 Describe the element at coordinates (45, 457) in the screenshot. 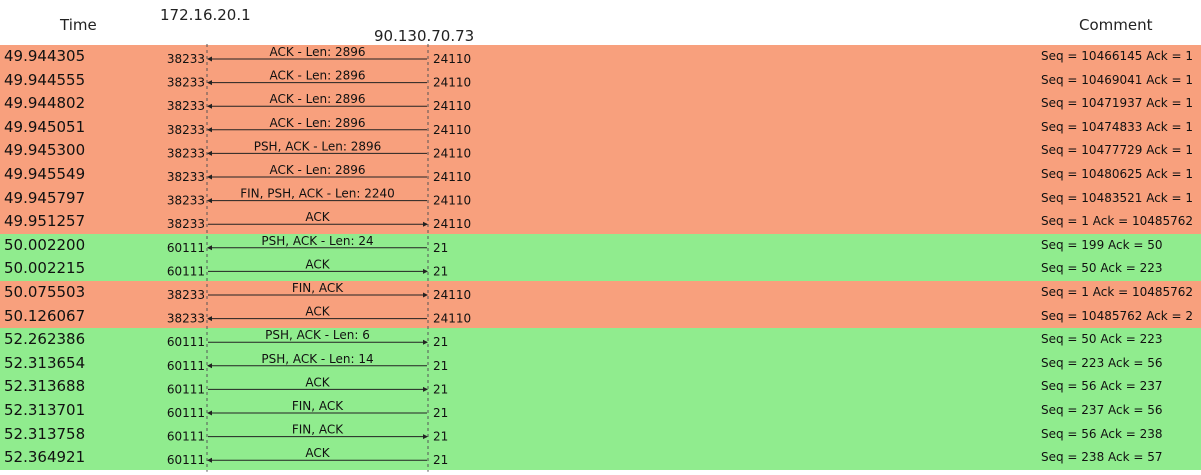

I see `packet-time: 52.364921` at that location.